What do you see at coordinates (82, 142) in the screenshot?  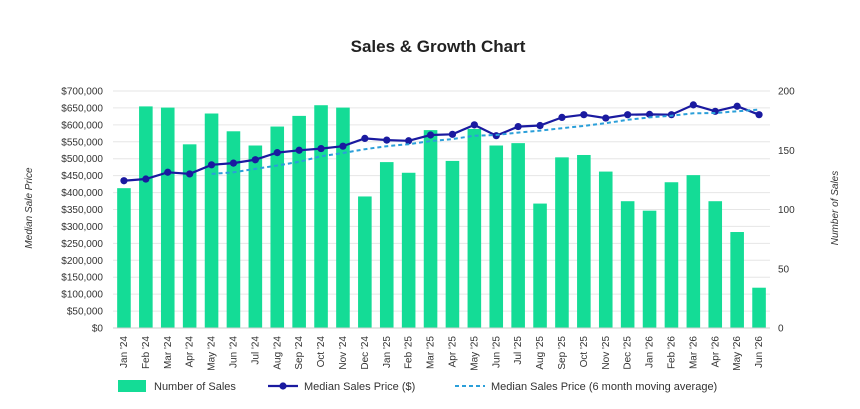 I see `left-tick-label: $550,000` at bounding box center [82, 142].